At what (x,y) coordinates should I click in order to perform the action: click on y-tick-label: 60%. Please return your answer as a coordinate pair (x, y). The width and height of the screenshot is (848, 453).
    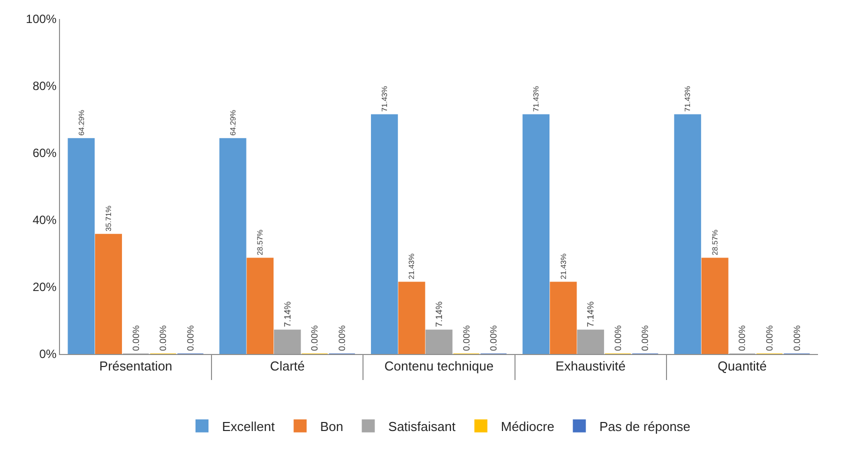
    Looking at the image, I should click on (44, 153).